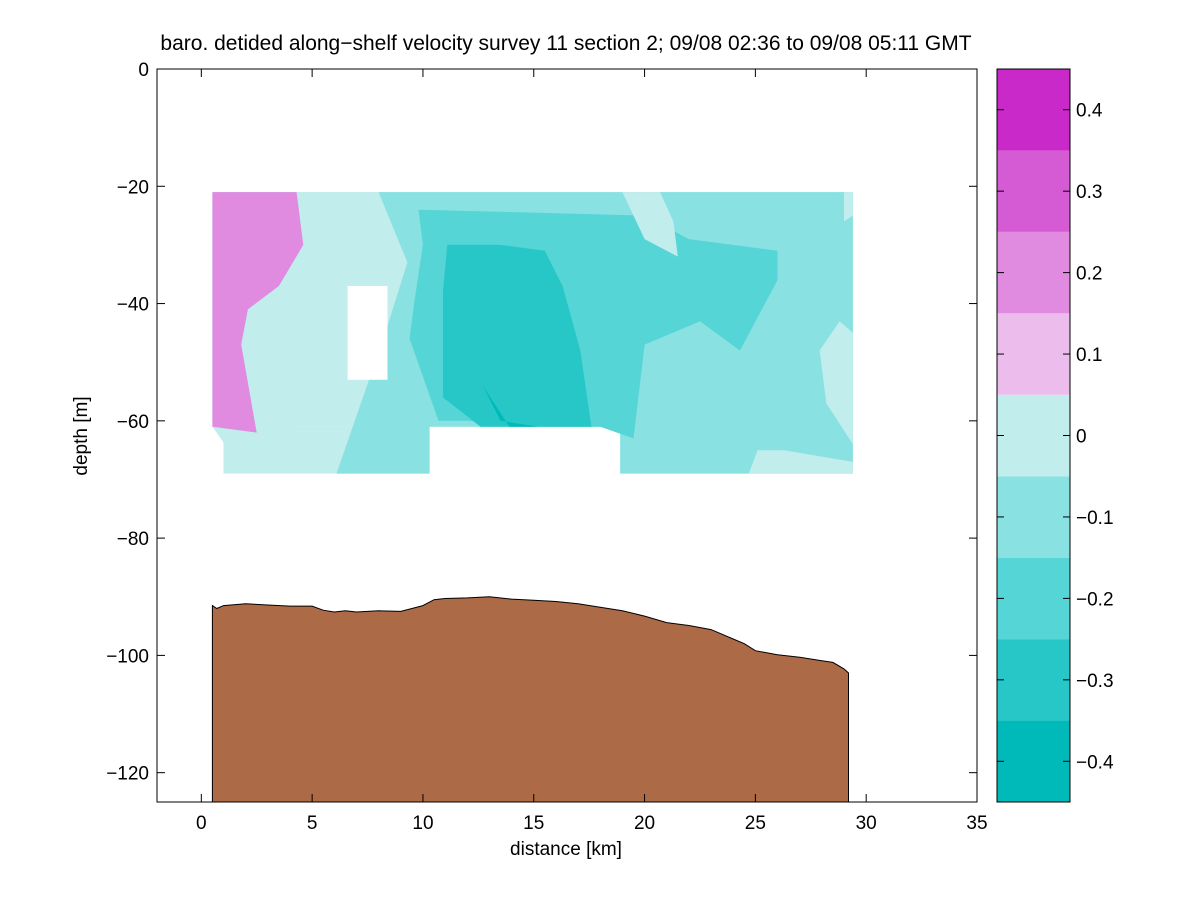  I want to click on x-axis-label: distance [km], so click(566, 849).